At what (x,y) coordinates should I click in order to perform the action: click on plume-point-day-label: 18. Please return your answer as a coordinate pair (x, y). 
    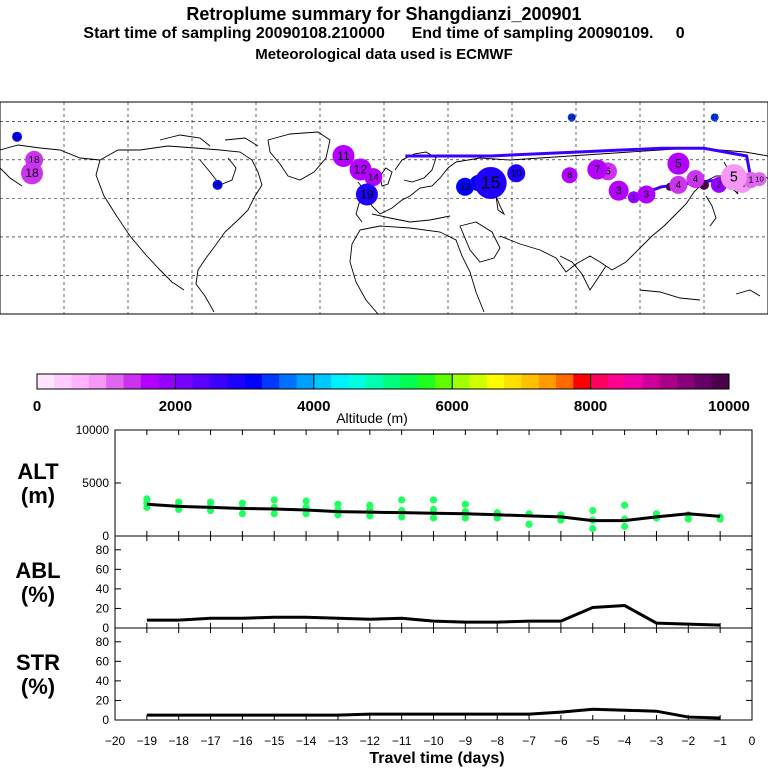
    Looking at the image, I should click on (32, 173).